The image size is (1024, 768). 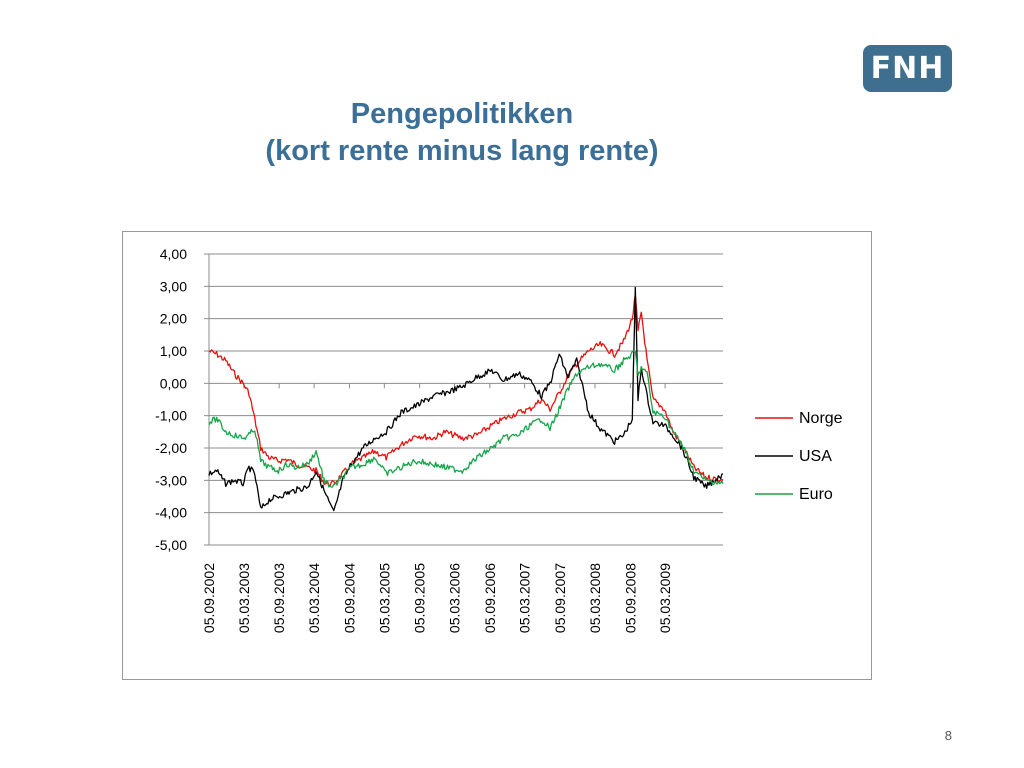 I want to click on x-tick-label: 05.03.2008, so click(x=595, y=598).